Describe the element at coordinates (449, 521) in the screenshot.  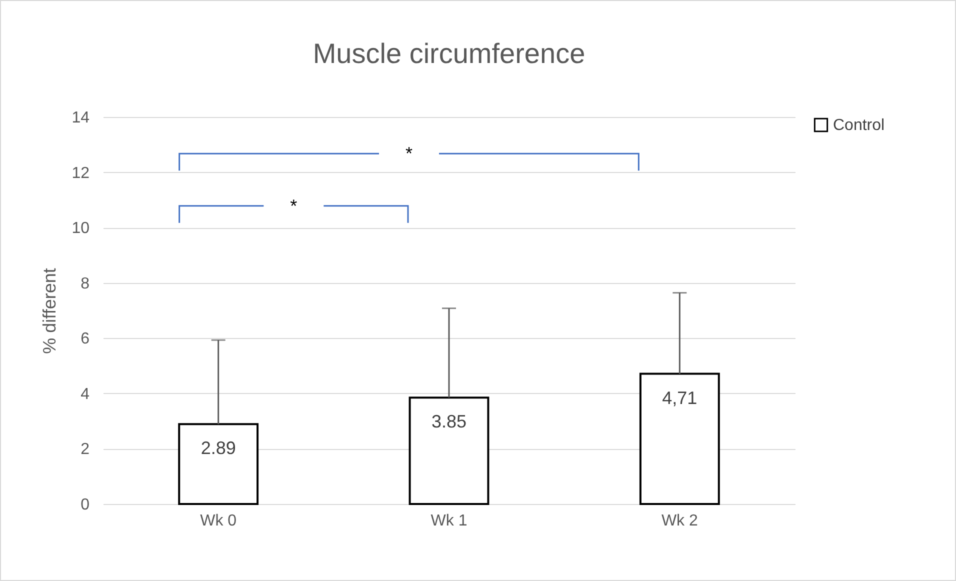
I see `x-tick-label: Wk 1` at that location.